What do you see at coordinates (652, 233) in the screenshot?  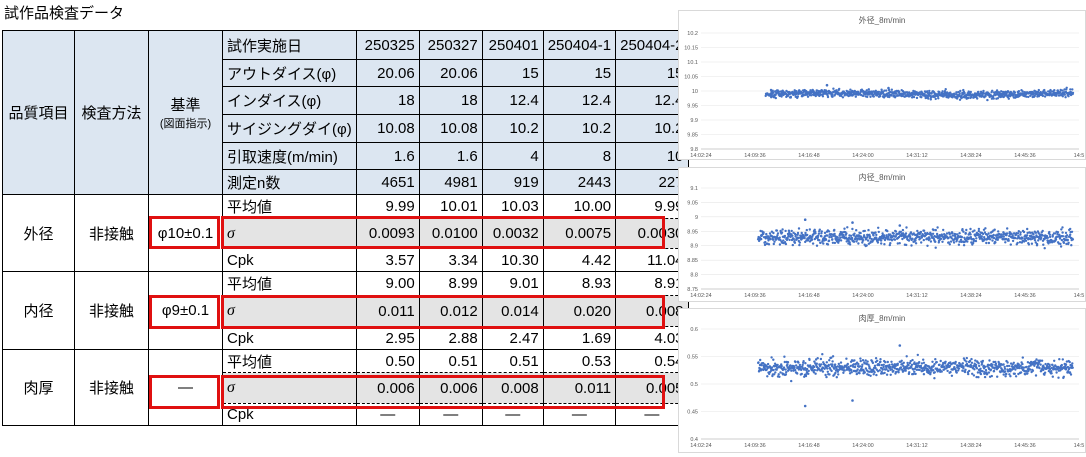 I see `sigma-value: 0.0030` at bounding box center [652, 233].